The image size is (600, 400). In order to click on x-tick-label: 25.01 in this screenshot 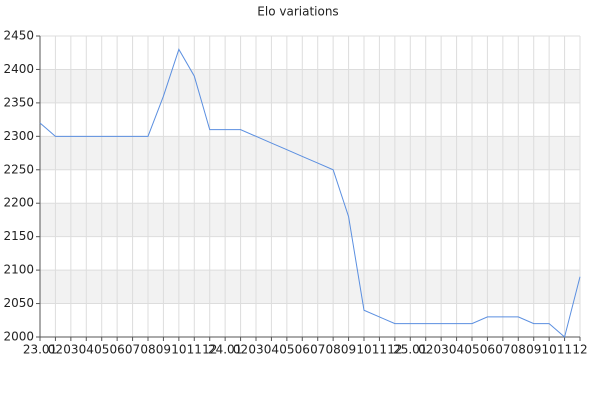, I will do `click(410, 350)`.